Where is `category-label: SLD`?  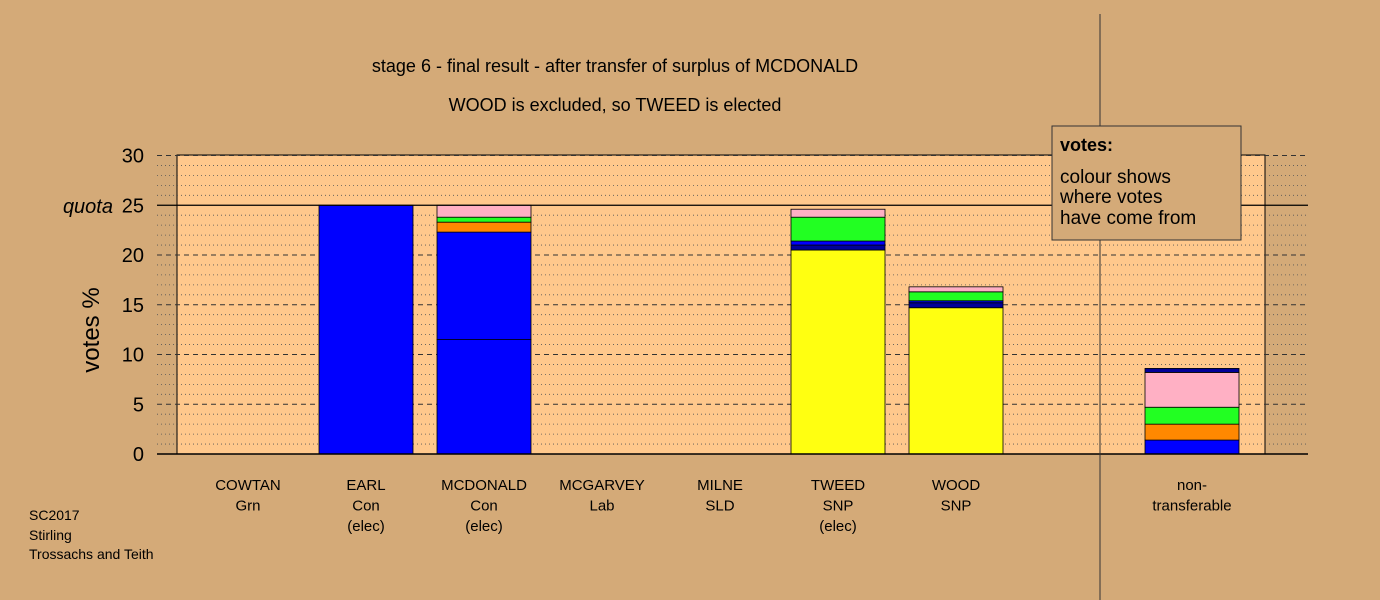 category-label: SLD is located at coordinates (719, 506).